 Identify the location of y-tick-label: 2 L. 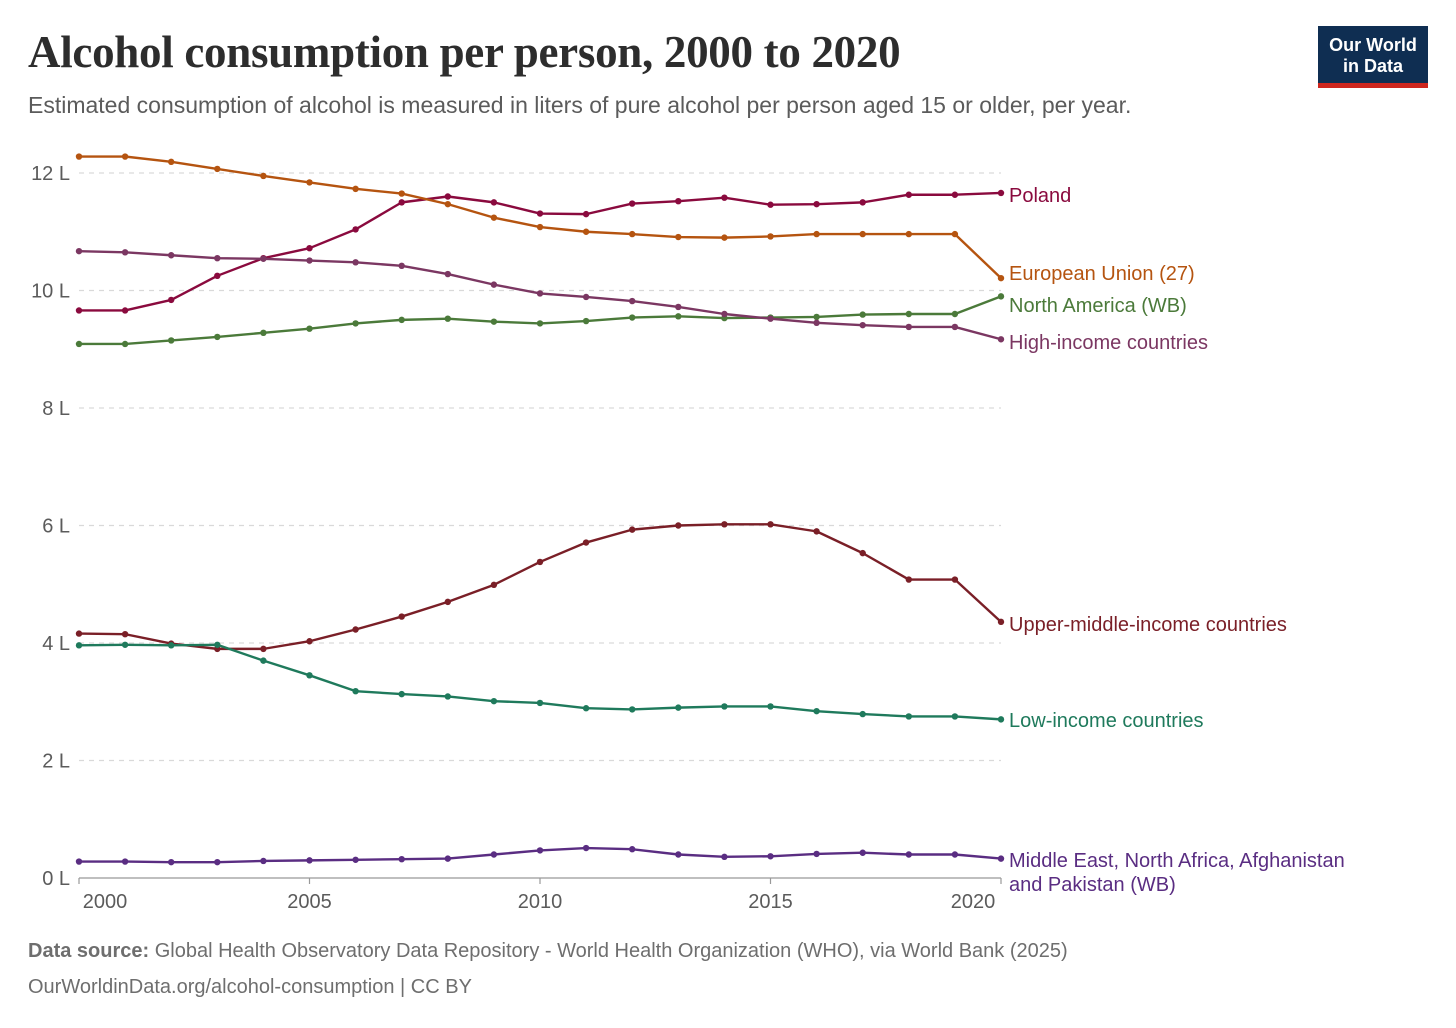
(56, 762).